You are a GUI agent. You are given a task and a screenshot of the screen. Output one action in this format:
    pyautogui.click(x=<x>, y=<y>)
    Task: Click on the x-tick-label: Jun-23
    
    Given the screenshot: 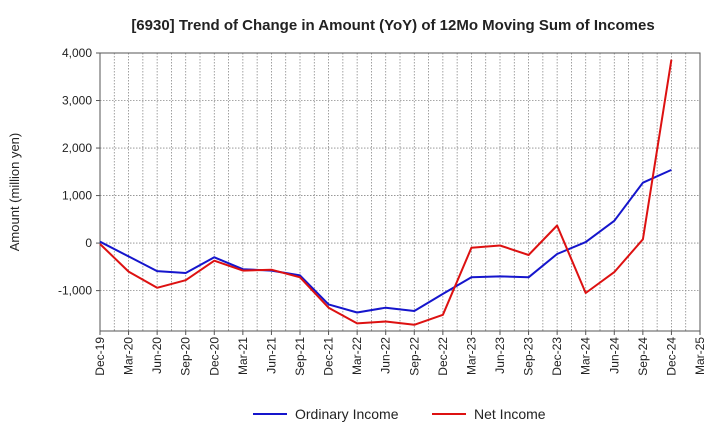 What is the action you would take?
    pyautogui.click(x=500, y=355)
    